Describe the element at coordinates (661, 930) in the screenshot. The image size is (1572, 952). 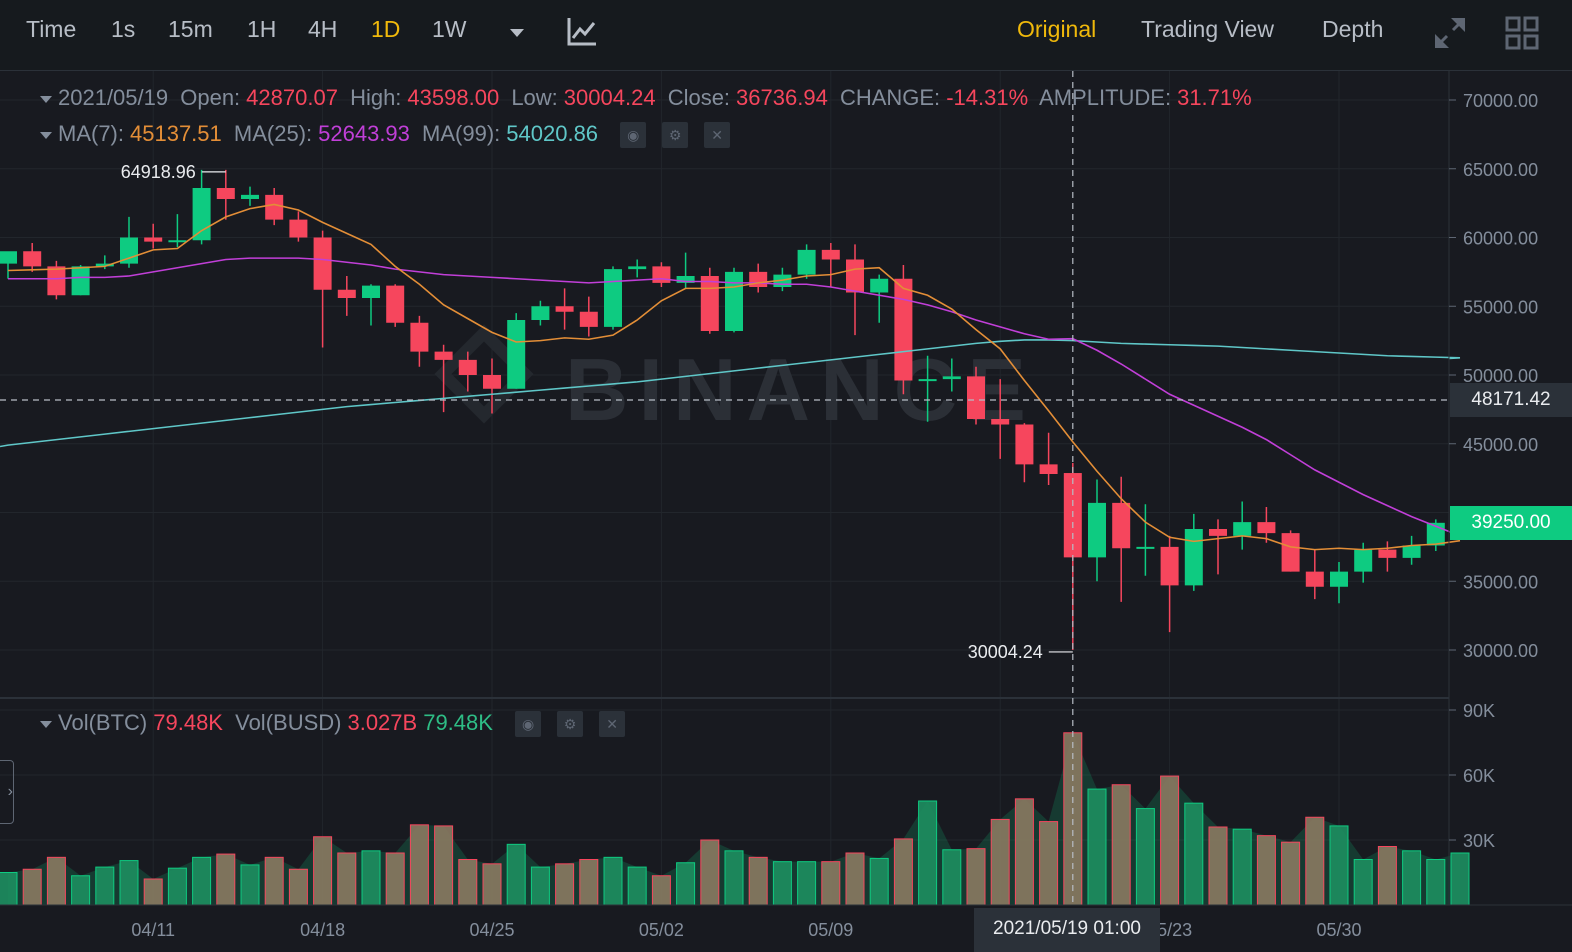
I see `time-tick-label: 05/02` at that location.